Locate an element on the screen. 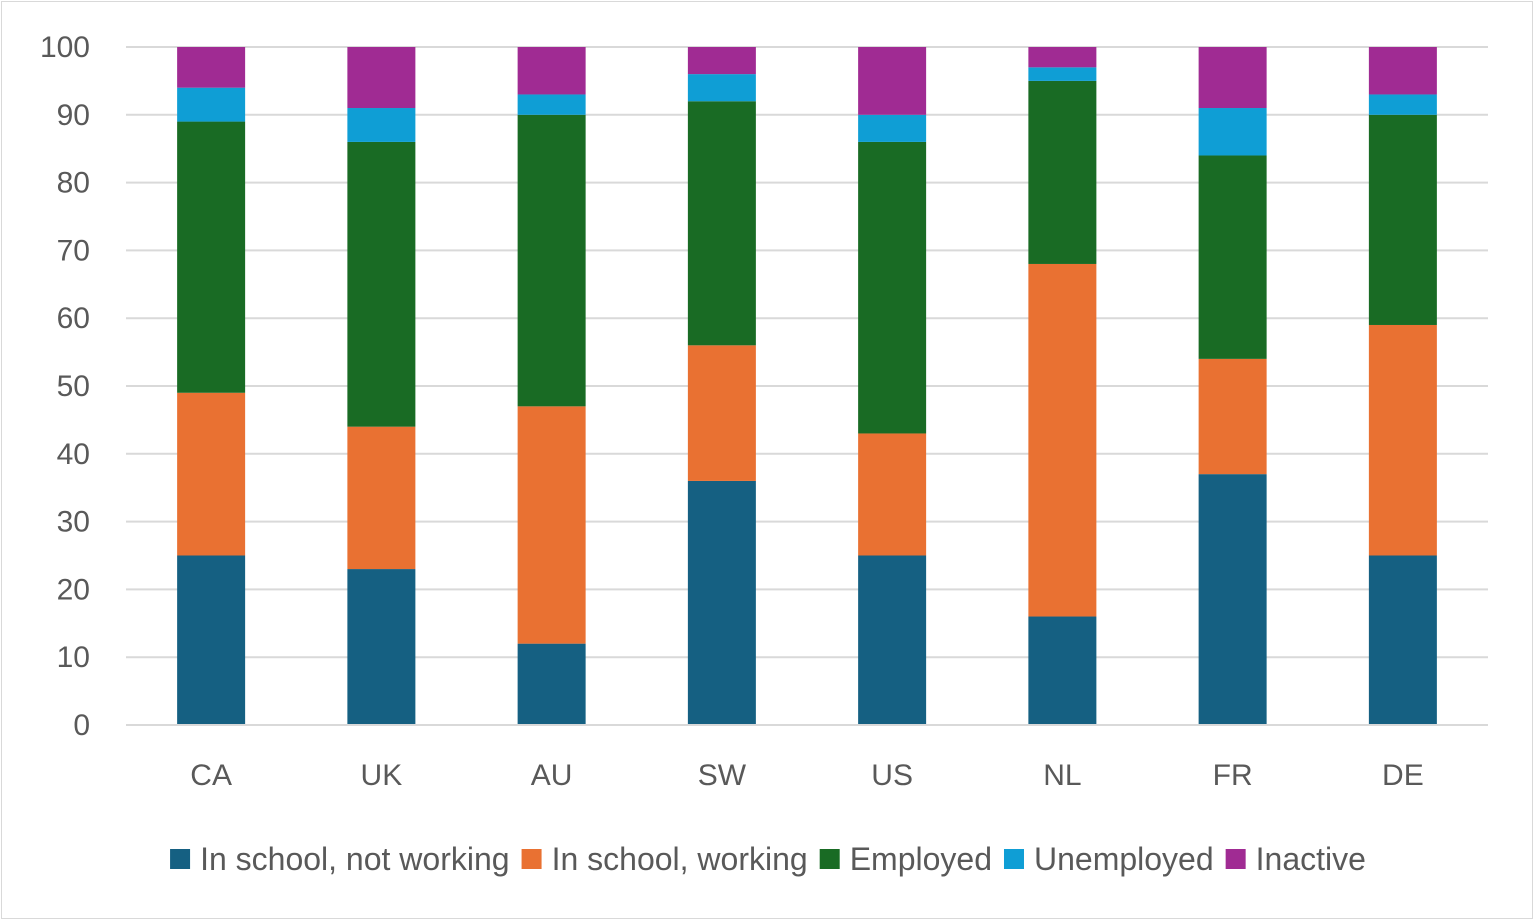  bar-stack-fr is located at coordinates (1232, 386).